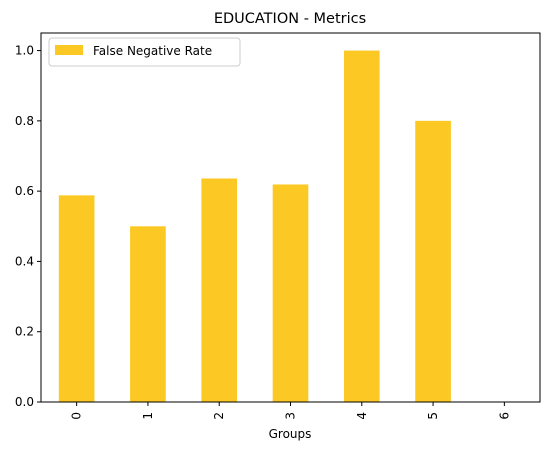 The width and height of the screenshot is (547, 450). I want to click on legend-label: False Negative Rate, so click(152, 51).